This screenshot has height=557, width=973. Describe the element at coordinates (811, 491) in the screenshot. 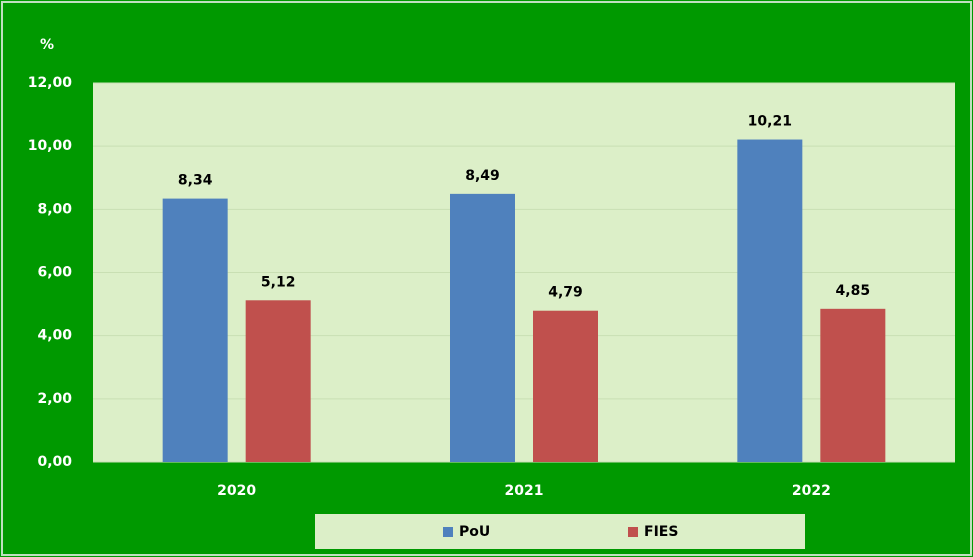

I see `x-tick-label: 2022` at that location.